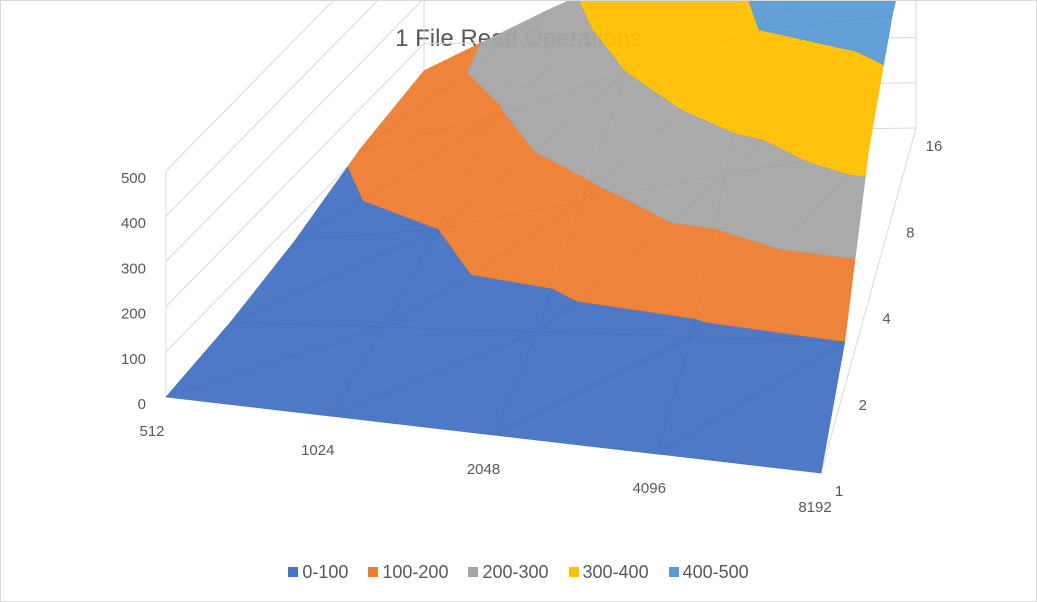 This screenshot has height=602, width=1037. Describe the element at coordinates (615, 571) in the screenshot. I see `legend-label-3: 300-400` at that location.